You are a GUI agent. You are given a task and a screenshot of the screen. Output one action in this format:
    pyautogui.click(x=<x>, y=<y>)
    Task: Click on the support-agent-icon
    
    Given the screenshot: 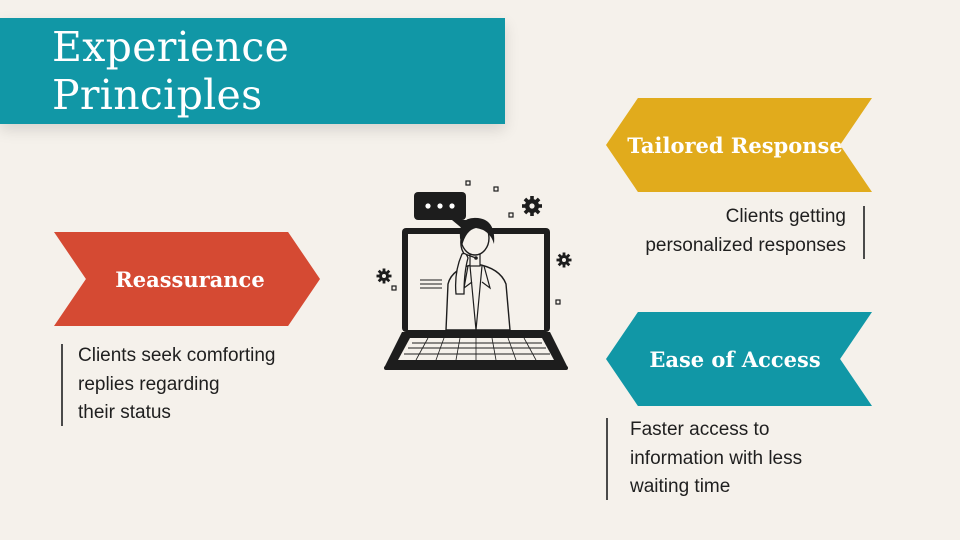 What is the action you would take?
    pyautogui.click(x=478, y=274)
    